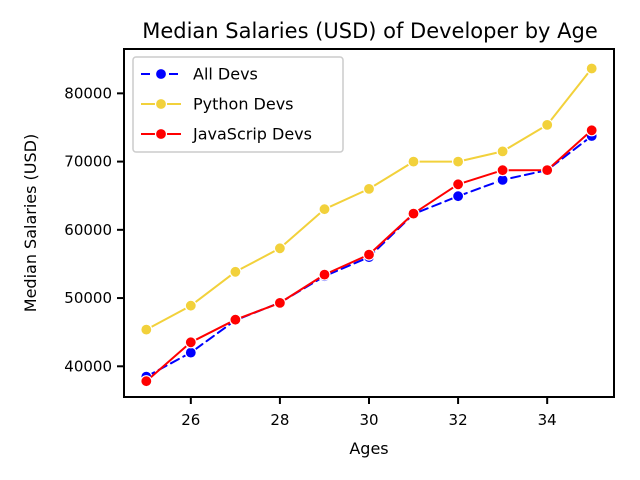 The height and width of the screenshot is (480, 640). I want to click on legend-entry-label: Python Devs, so click(243, 104).